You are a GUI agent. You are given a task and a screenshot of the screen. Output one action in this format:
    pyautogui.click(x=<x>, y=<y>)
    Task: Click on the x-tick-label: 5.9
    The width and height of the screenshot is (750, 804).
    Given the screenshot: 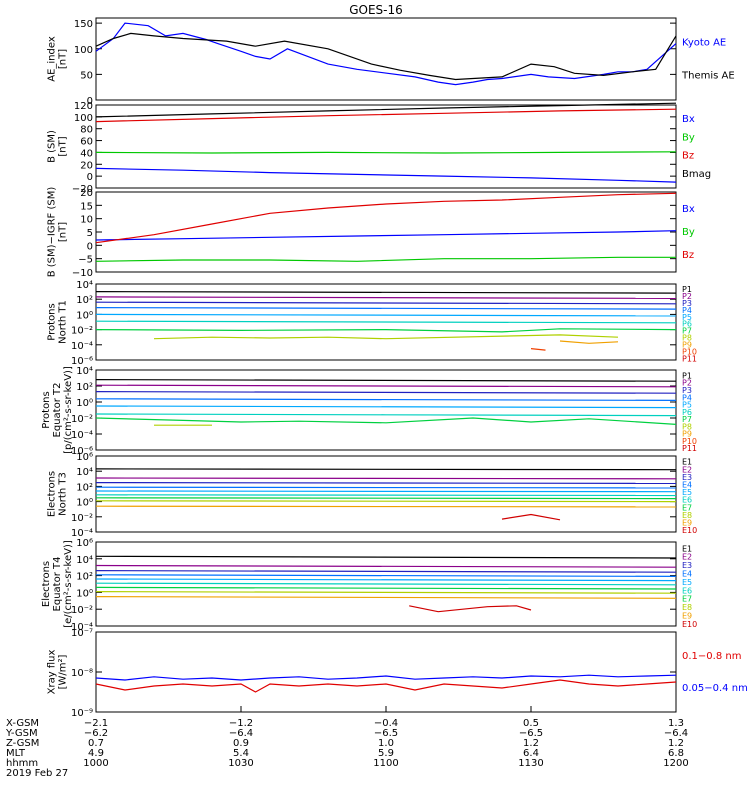 What is the action you would take?
    pyautogui.click(x=386, y=753)
    